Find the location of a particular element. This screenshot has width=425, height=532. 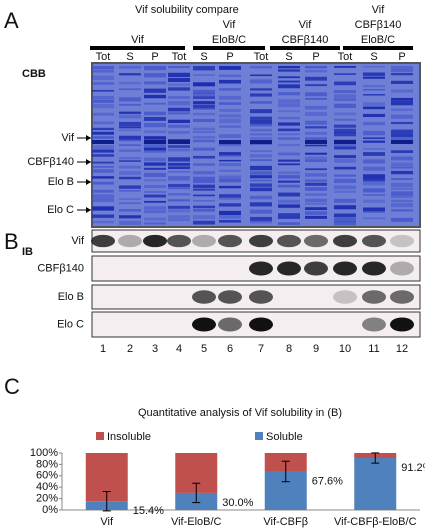

lane-number: 10 is located at coordinates (345, 349).